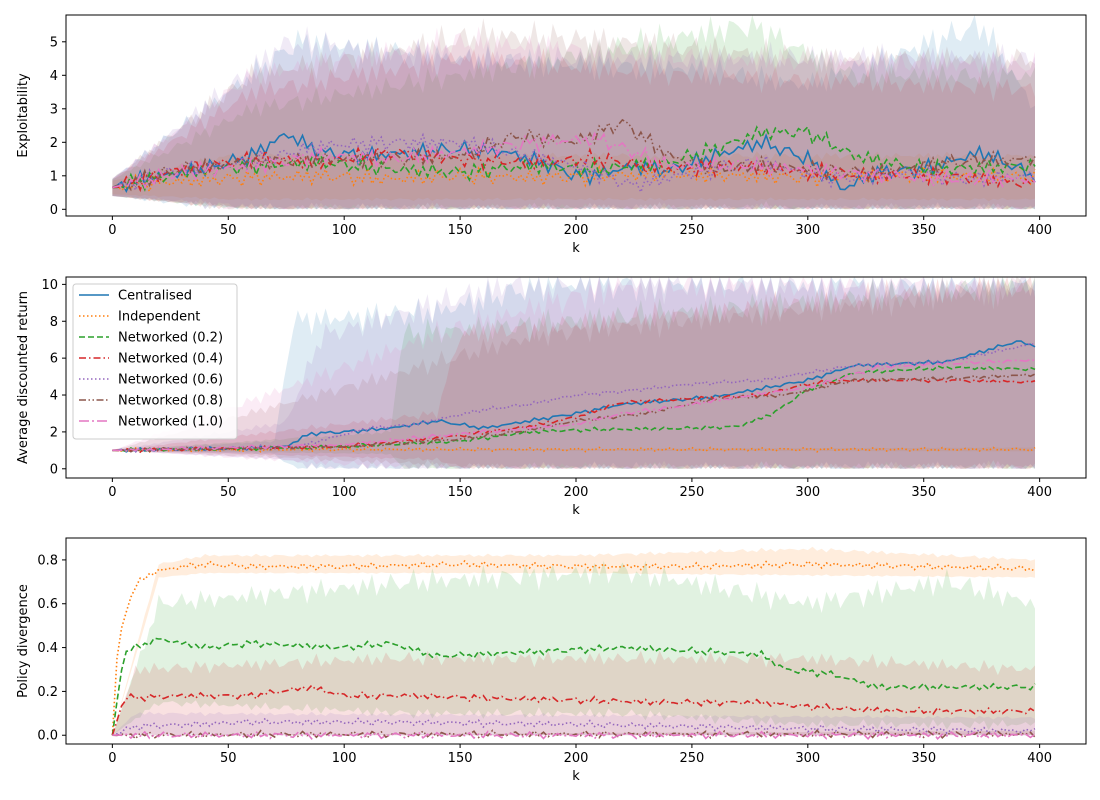  I want to click on y-axis-label: Average discounted return, so click(23, 377).